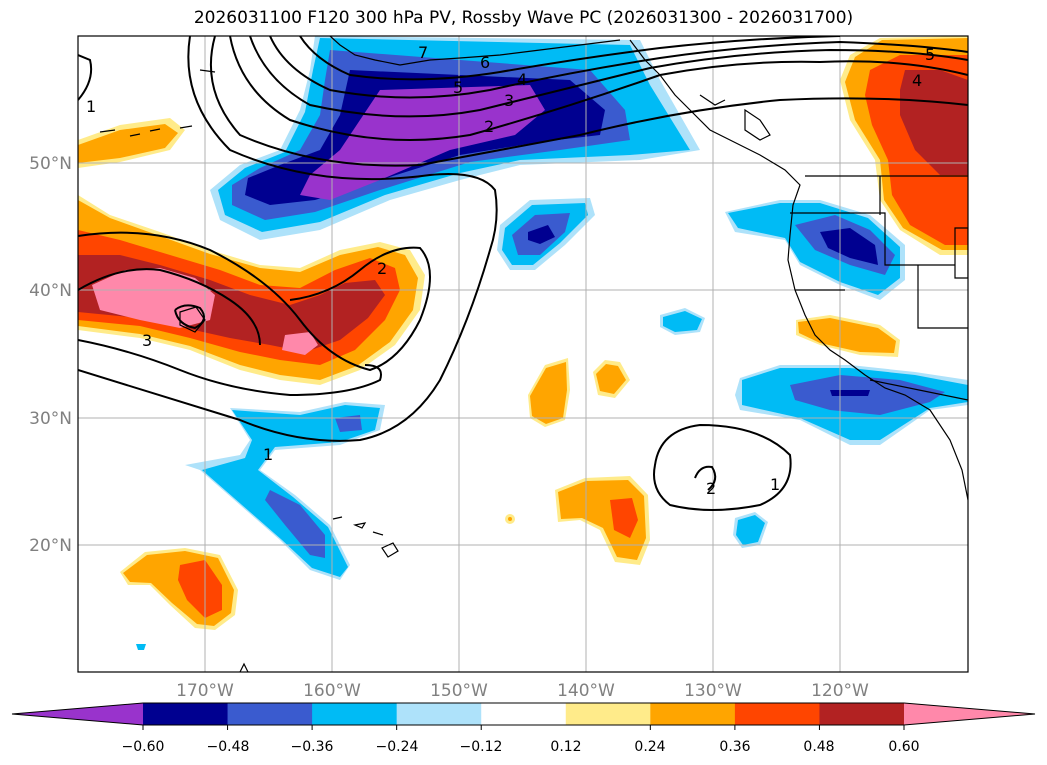  Describe the element at coordinates (50, 164) in the screenshot. I see `lat-label-50n: 50°N` at that location.